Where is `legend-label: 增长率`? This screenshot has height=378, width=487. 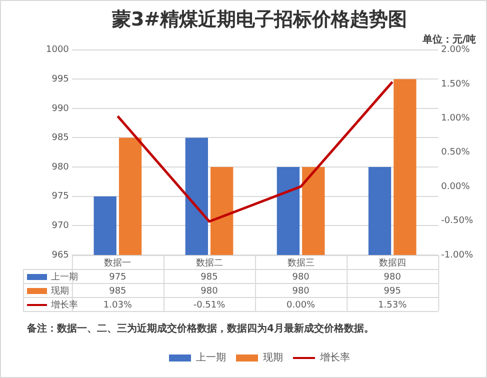 legend-label: 增长率 is located at coordinates (64, 304).